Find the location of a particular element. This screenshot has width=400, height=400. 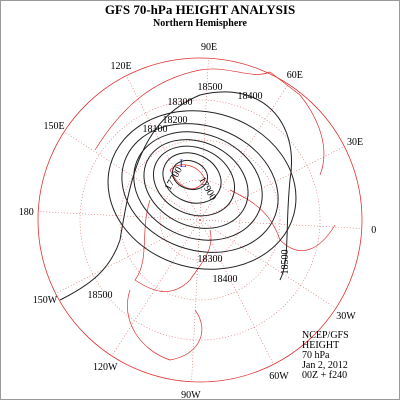

longitude-label: 90W is located at coordinates (191, 395).